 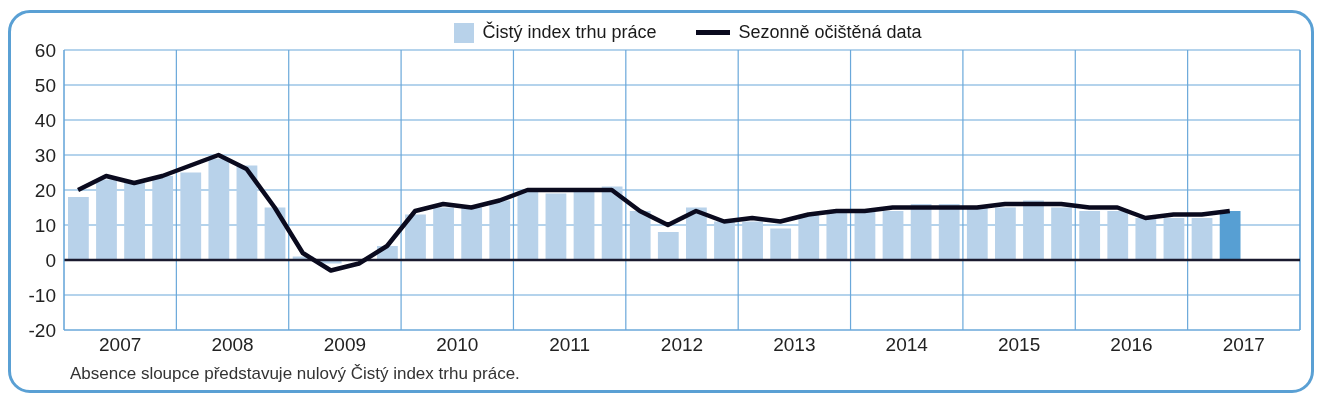 What do you see at coordinates (830, 32) in the screenshot?
I see `legend-label: Sezonně očištěná data` at bounding box center [830, 32].